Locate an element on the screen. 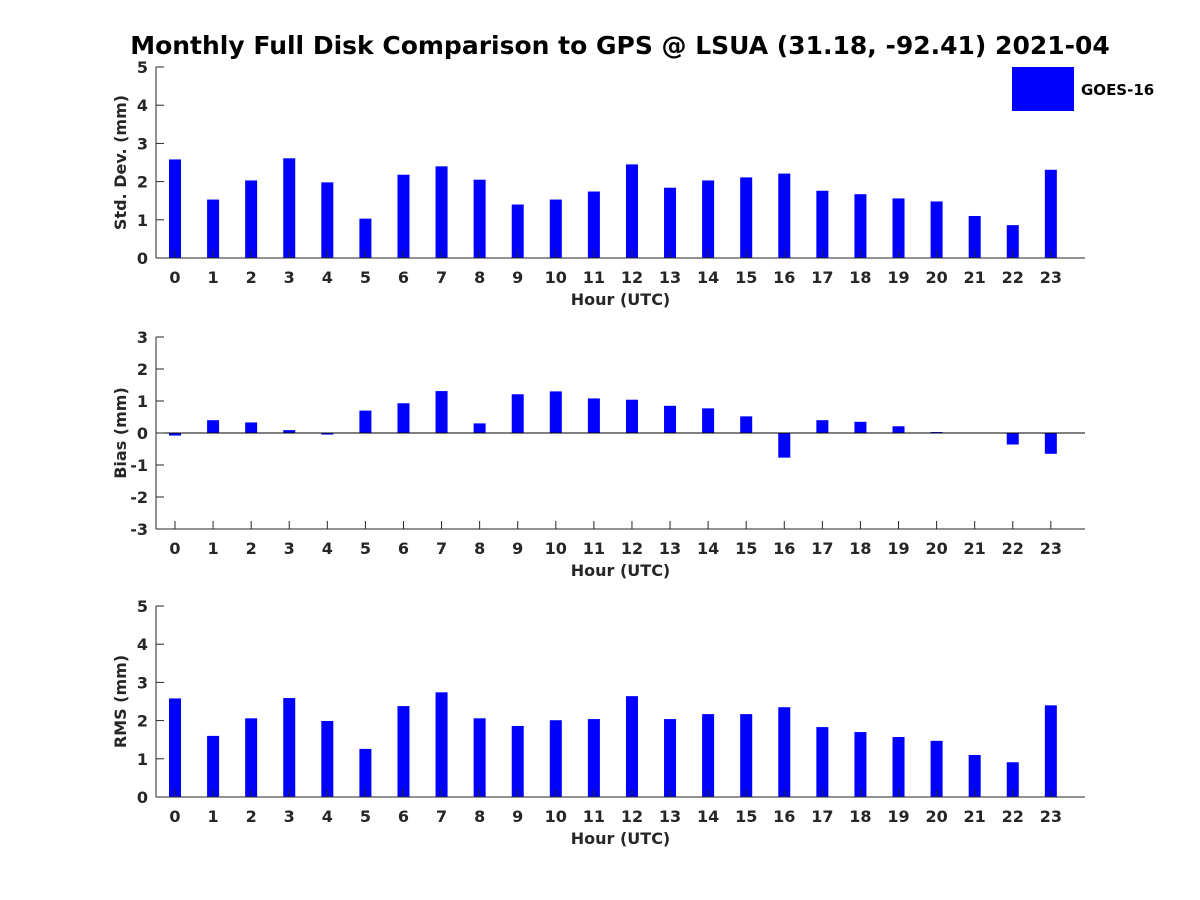  x-tick-label: 16 is located at coordinates (784, 548).